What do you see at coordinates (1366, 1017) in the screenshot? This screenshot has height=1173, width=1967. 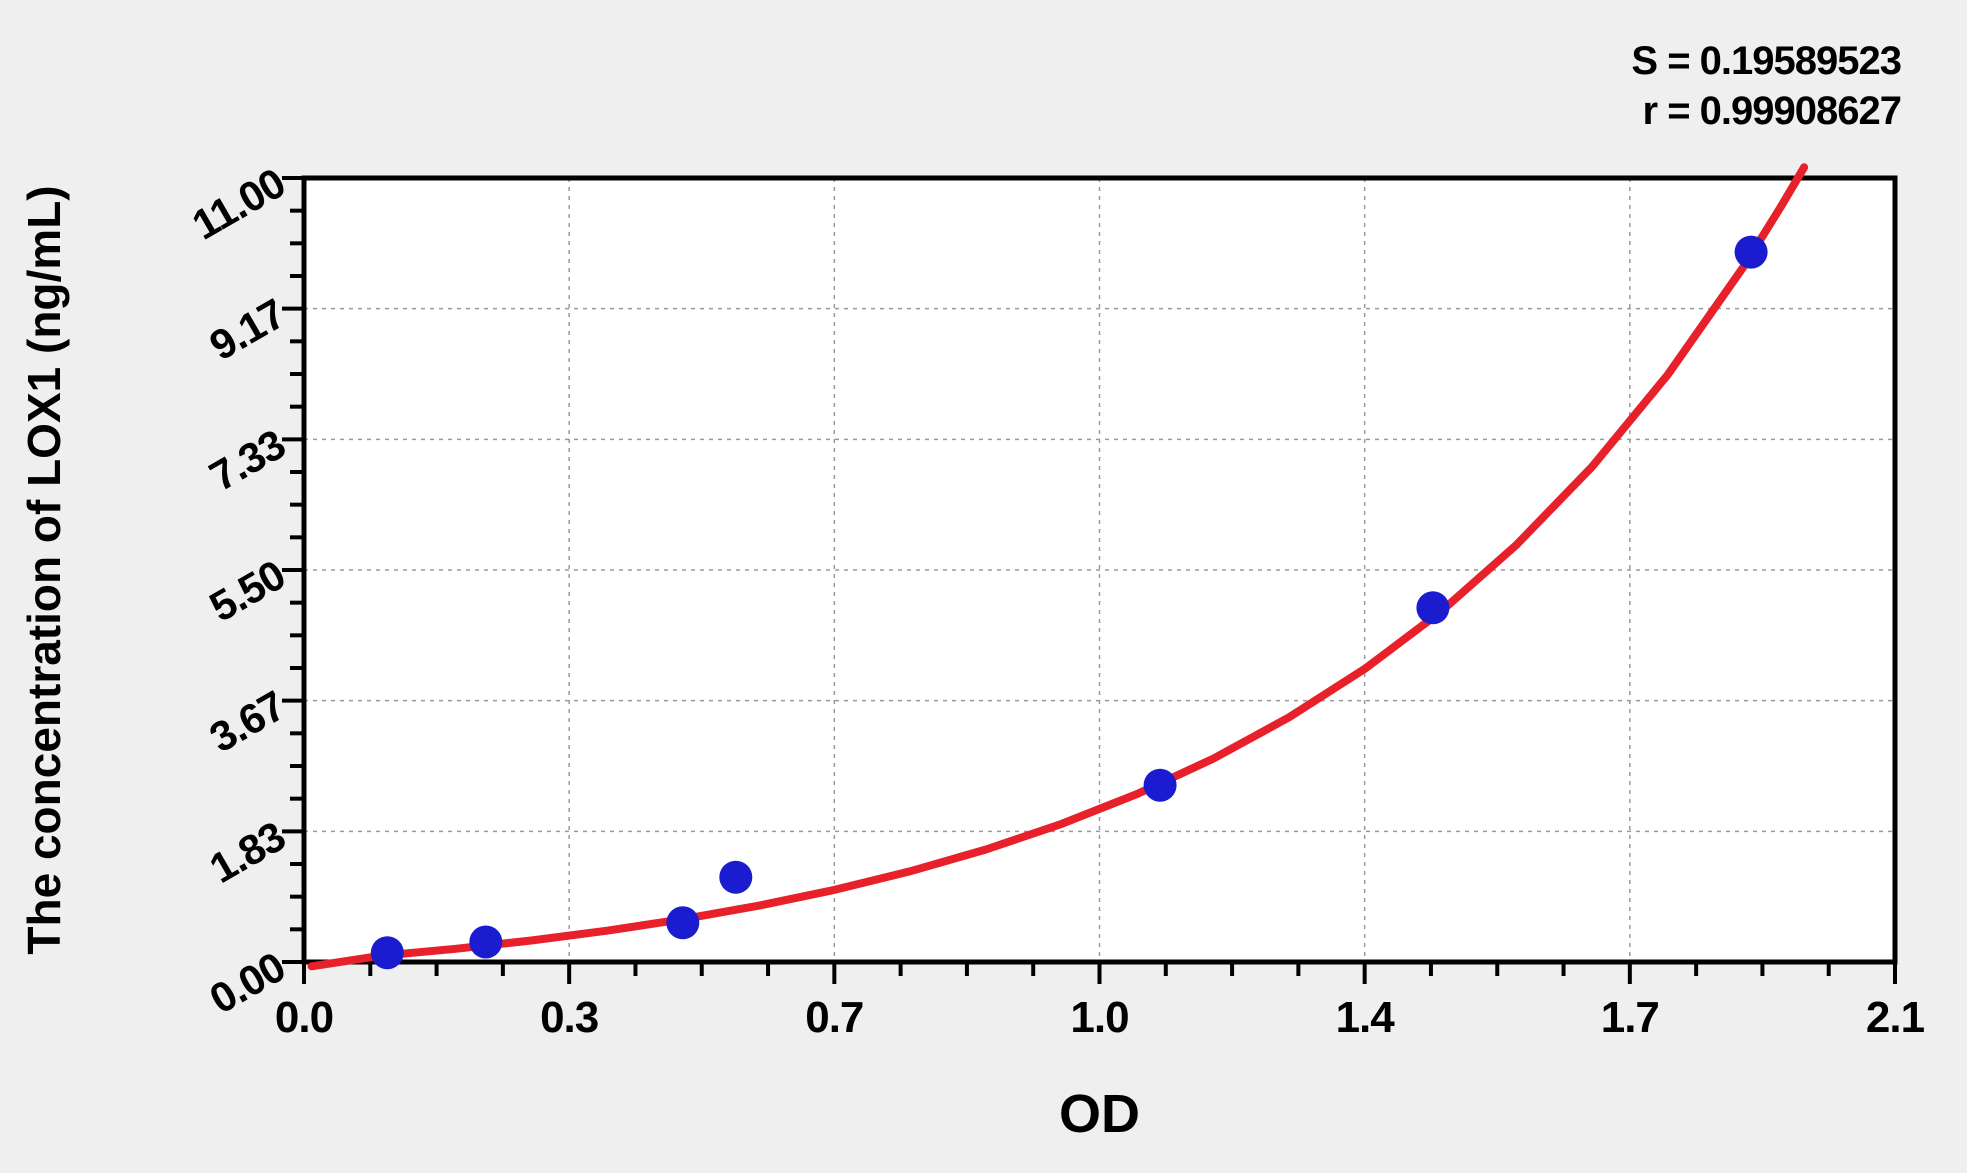 I see `x-tick-label: 1.4` at bounding box center [1366, 1017].